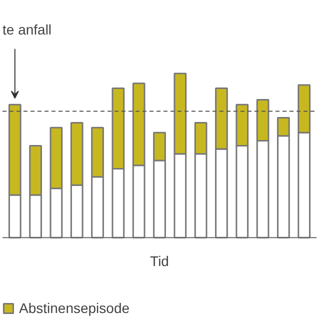 This screenshot has height=320, width=320. Describe the element at coordinates (27, 29) in the screenshot. I see `text: te anfall` at that location.